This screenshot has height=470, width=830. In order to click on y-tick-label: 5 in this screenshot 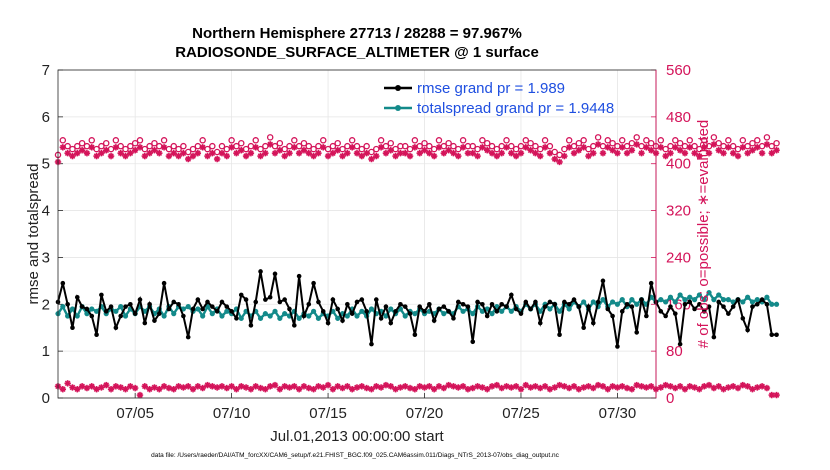, I will do `click(46, 164)`.